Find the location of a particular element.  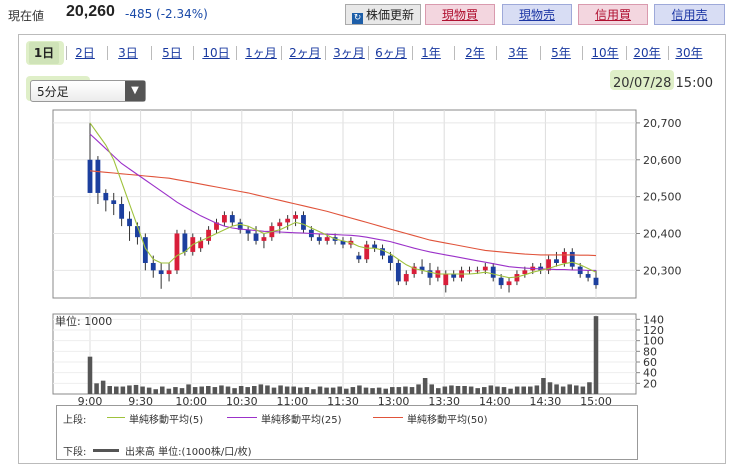

price-change: -485 (-2.34%) is located at coordinates (166, 14).